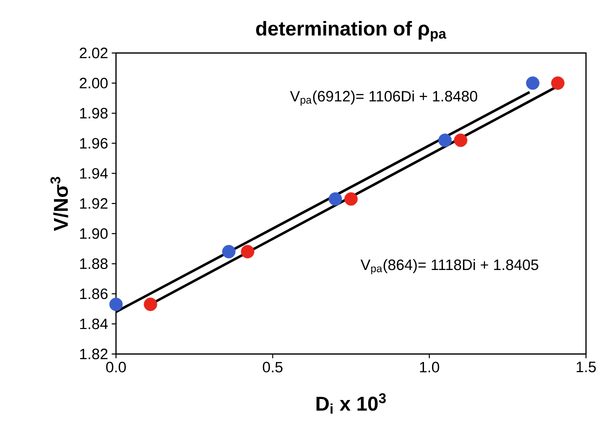 This screenshot has width=616, height=444. I want to click on y-tick-label: 1.84, so click(94, 324).